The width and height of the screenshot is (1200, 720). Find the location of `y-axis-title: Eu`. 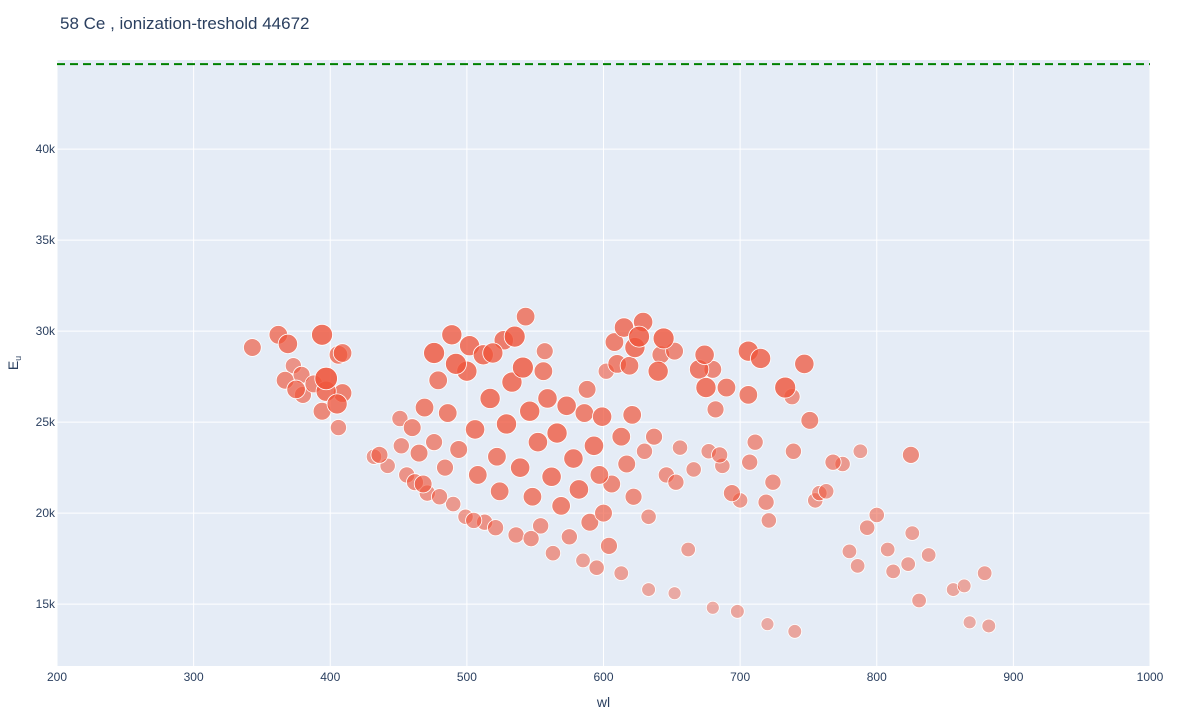

y-axis-title: Eu is located at coordinates (14, 363).